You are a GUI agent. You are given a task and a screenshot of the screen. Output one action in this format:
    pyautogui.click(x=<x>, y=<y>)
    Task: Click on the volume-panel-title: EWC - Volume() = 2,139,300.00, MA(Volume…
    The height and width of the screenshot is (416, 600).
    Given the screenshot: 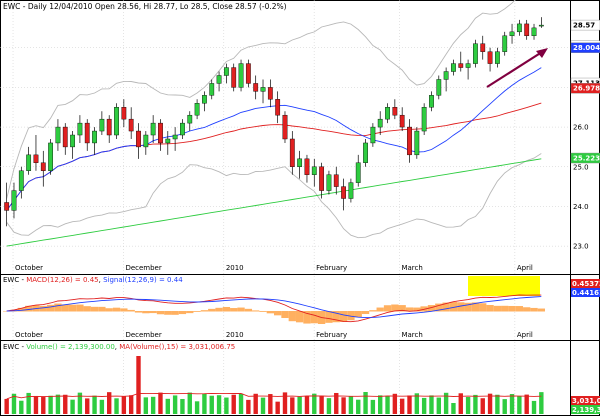 What is the action you would take?
    pyautogui.click(x=119, y=347)
    